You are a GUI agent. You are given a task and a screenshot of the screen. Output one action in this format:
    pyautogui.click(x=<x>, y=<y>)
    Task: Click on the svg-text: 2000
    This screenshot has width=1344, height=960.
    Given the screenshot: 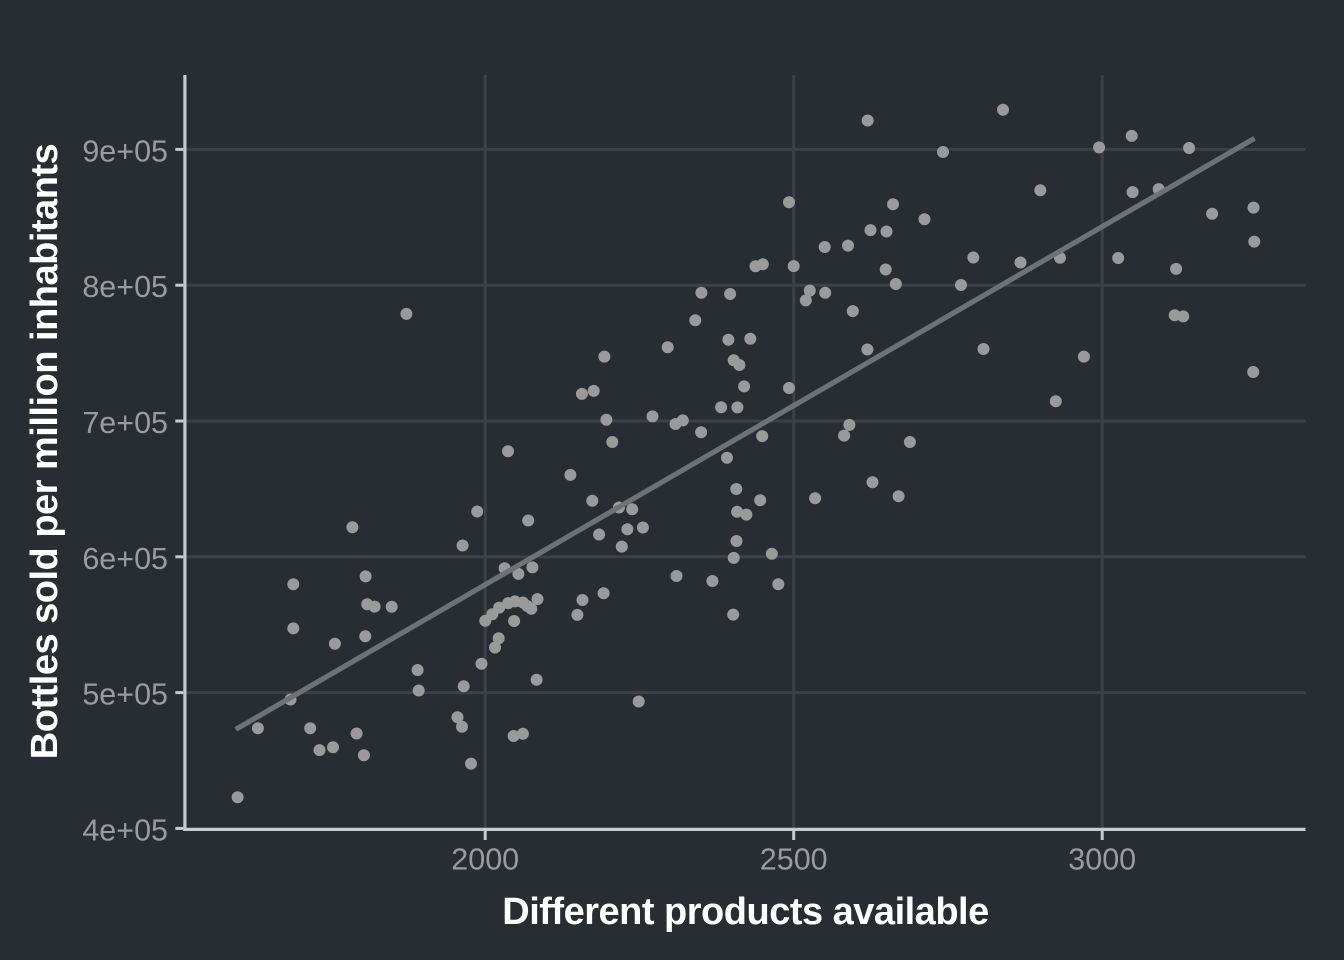 What is the action you would take?
    pyautogui.click(x=485, y=860)
    